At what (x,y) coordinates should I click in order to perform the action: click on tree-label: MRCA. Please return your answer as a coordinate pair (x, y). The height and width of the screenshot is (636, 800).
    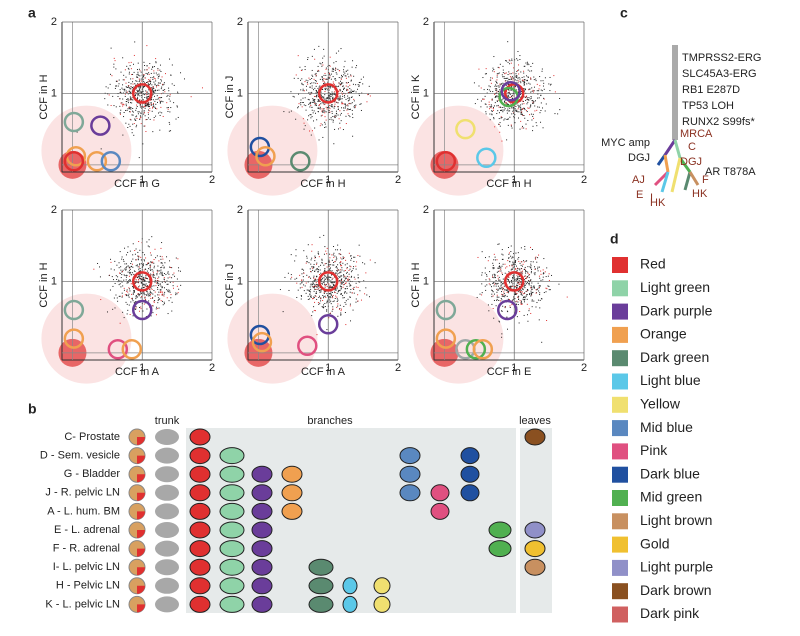
    Looking at the image, I should click on (696, 134).